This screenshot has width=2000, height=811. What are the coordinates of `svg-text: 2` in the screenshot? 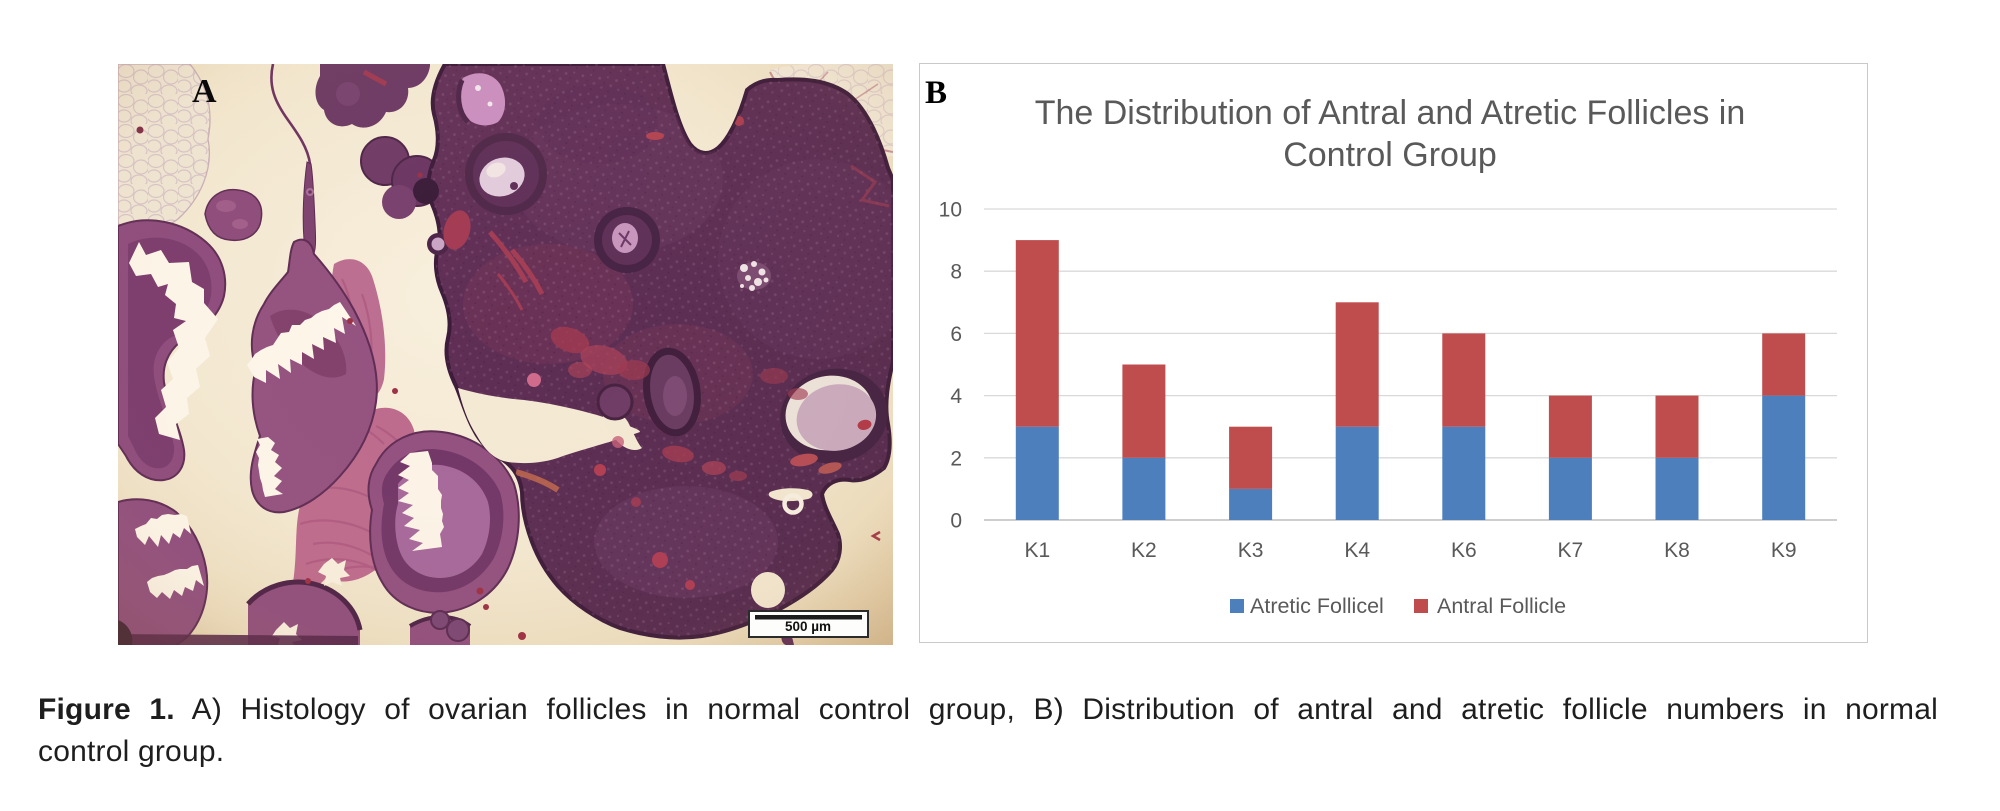 It's located at (956, 458).